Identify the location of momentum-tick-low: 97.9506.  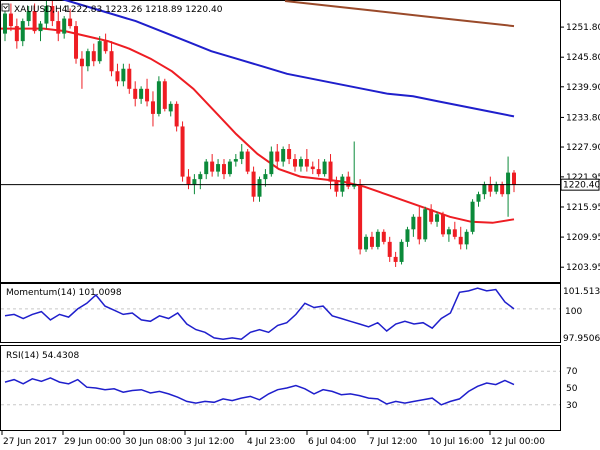
(581, 339).